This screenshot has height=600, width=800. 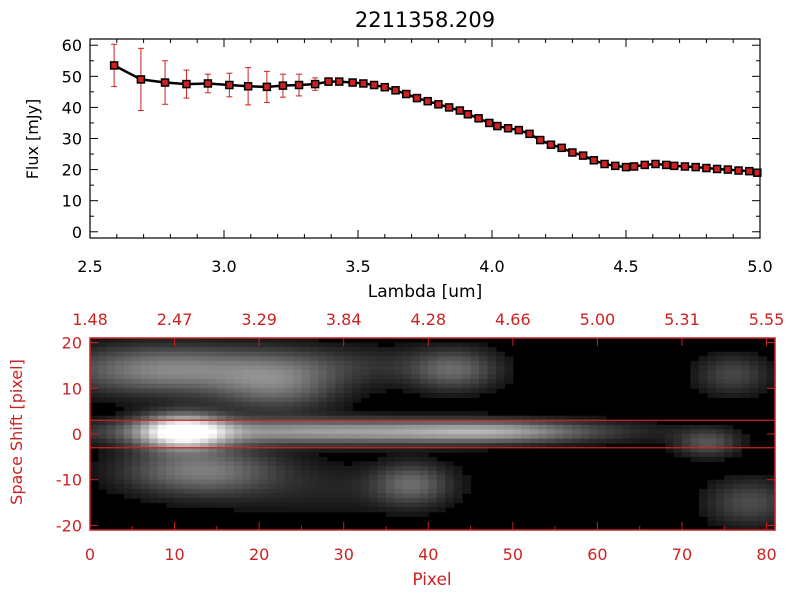 I want to click on top-y-tick-label: 30, so click(x=72, y=139).